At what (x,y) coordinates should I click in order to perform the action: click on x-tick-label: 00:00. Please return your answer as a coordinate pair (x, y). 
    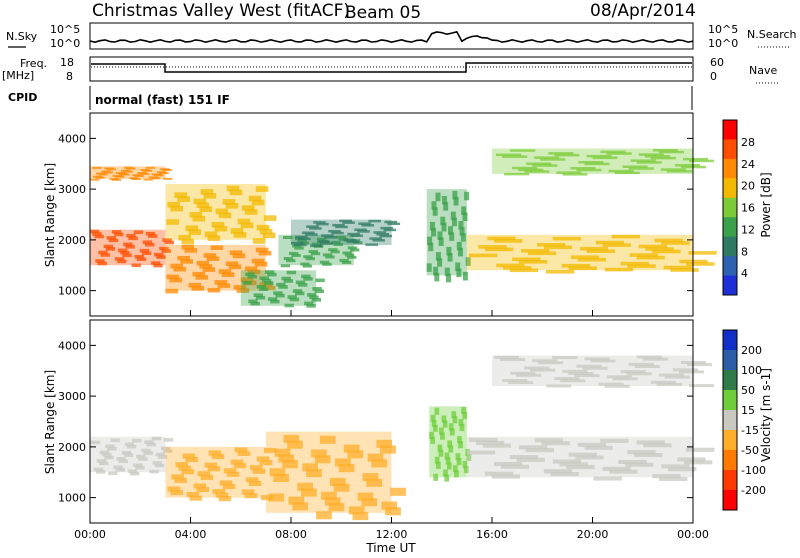
    Looking at the image, I should click on (693, 534).